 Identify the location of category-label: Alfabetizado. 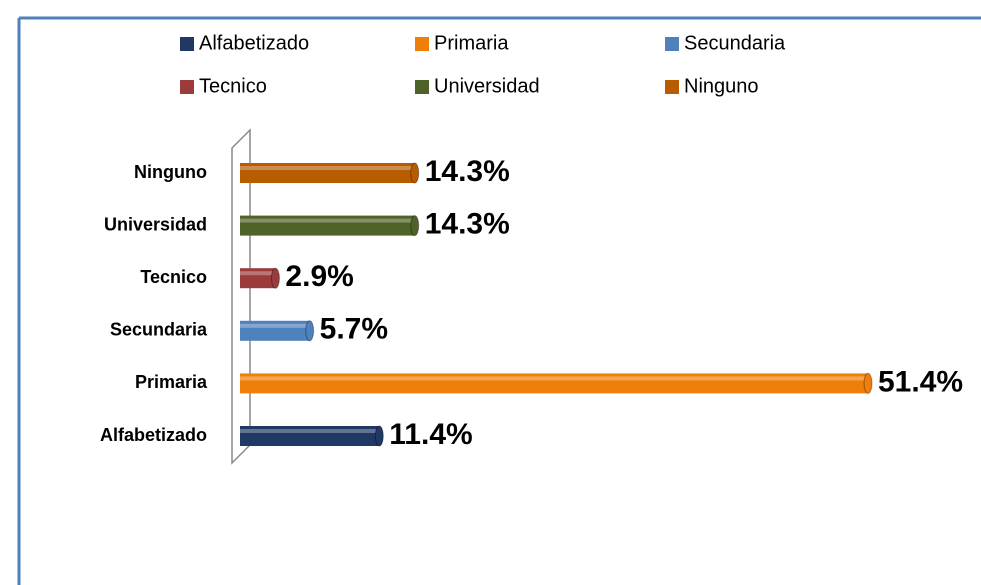
(153, 435).